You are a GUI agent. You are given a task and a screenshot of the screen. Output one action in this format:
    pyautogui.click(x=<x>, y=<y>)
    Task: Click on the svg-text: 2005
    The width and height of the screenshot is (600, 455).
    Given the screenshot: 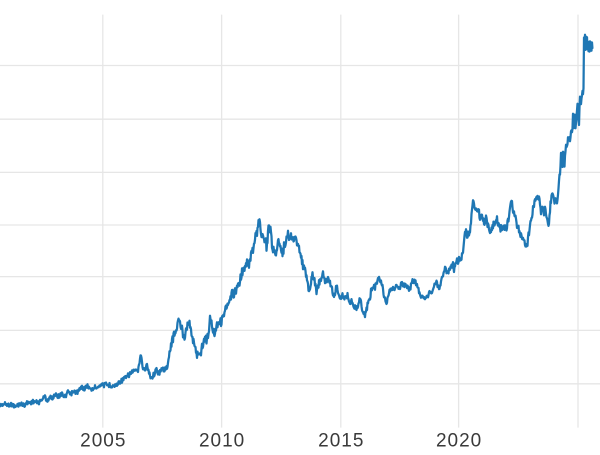 What is the action you would take?
    pyautogui.click(x=103, y=440)
    